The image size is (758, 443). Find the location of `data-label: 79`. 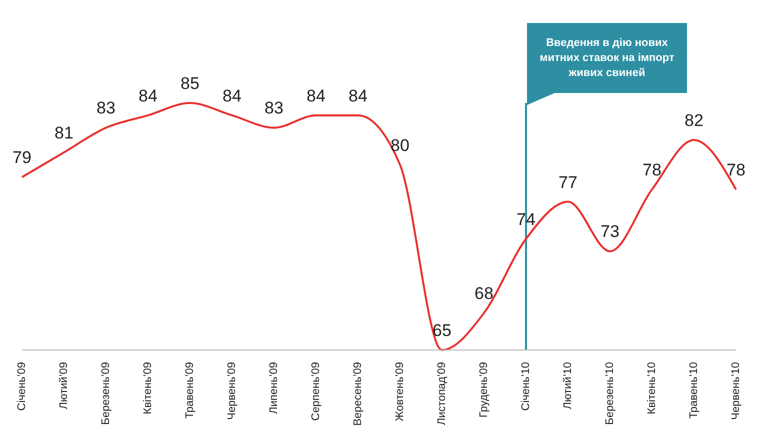

data-label: 79 is located at coordinates (22, 158).